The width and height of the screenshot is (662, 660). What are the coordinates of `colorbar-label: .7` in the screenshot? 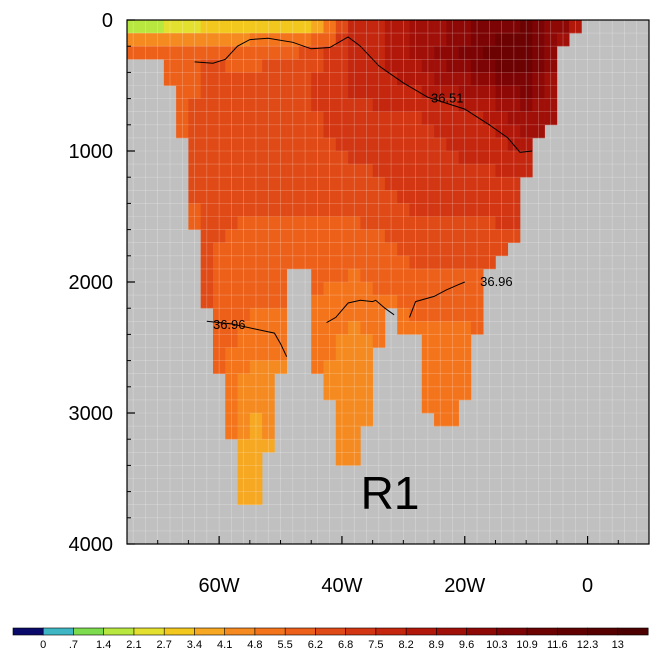 It's located at (73, 645).